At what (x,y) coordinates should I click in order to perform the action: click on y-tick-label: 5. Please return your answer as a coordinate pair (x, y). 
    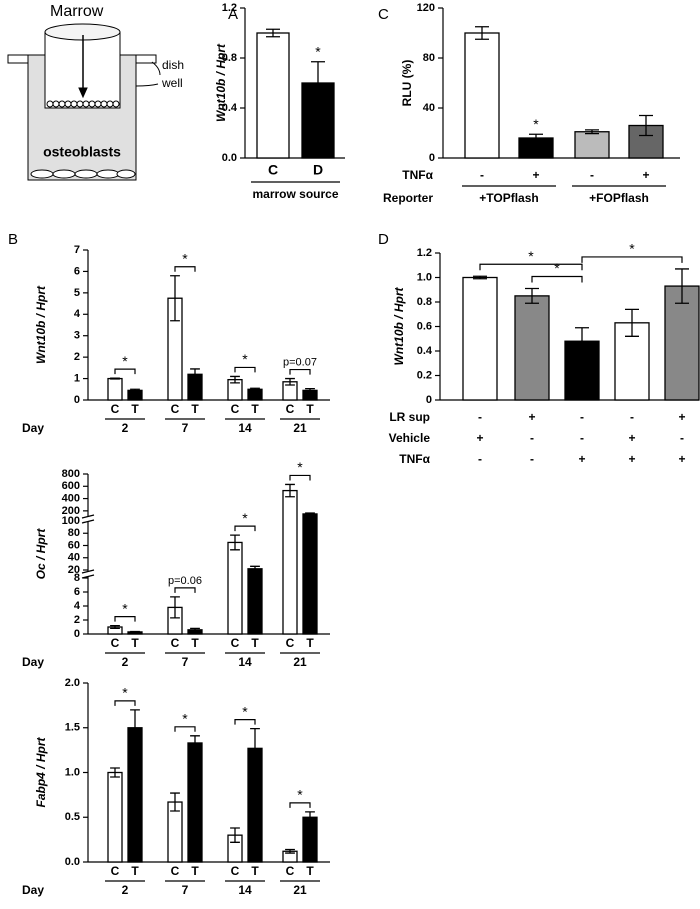
    Looking at the image, I should click on (77, 293).